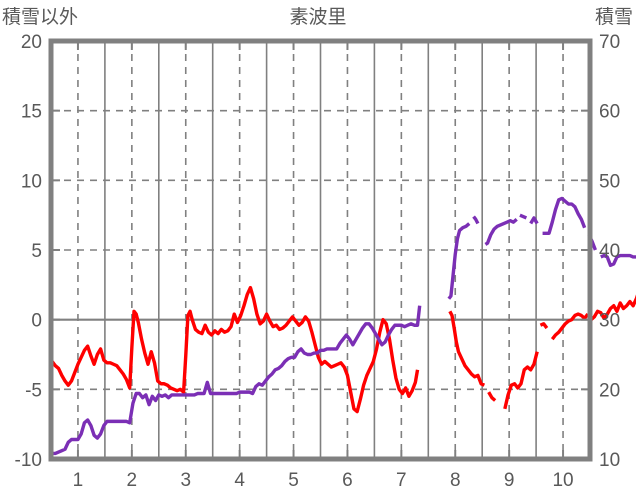 This screenshot has height=501, width=636. What do you see at coordinates (613, 17) in the screenshot?
I see `right-axis-title: 積雪` at bounding box center [613, 17].